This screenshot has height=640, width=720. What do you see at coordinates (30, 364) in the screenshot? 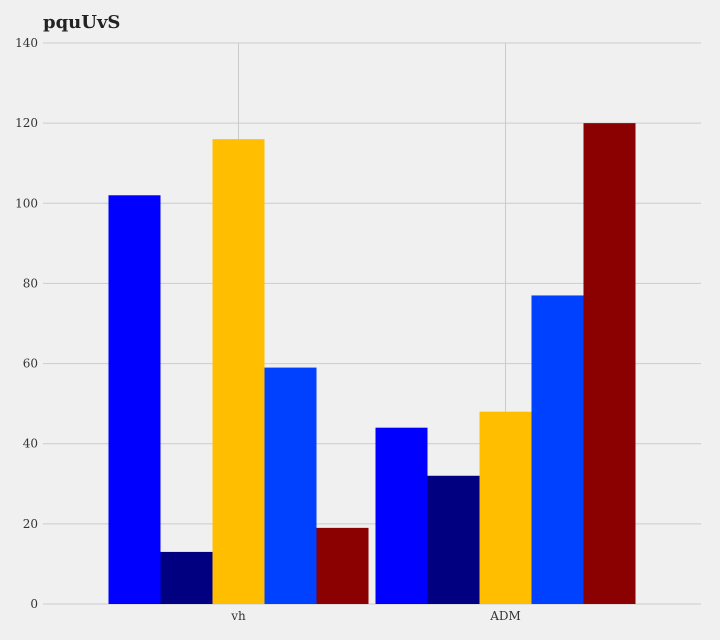
I see `y-tick-label: 60` at bounding box center [30, 364].